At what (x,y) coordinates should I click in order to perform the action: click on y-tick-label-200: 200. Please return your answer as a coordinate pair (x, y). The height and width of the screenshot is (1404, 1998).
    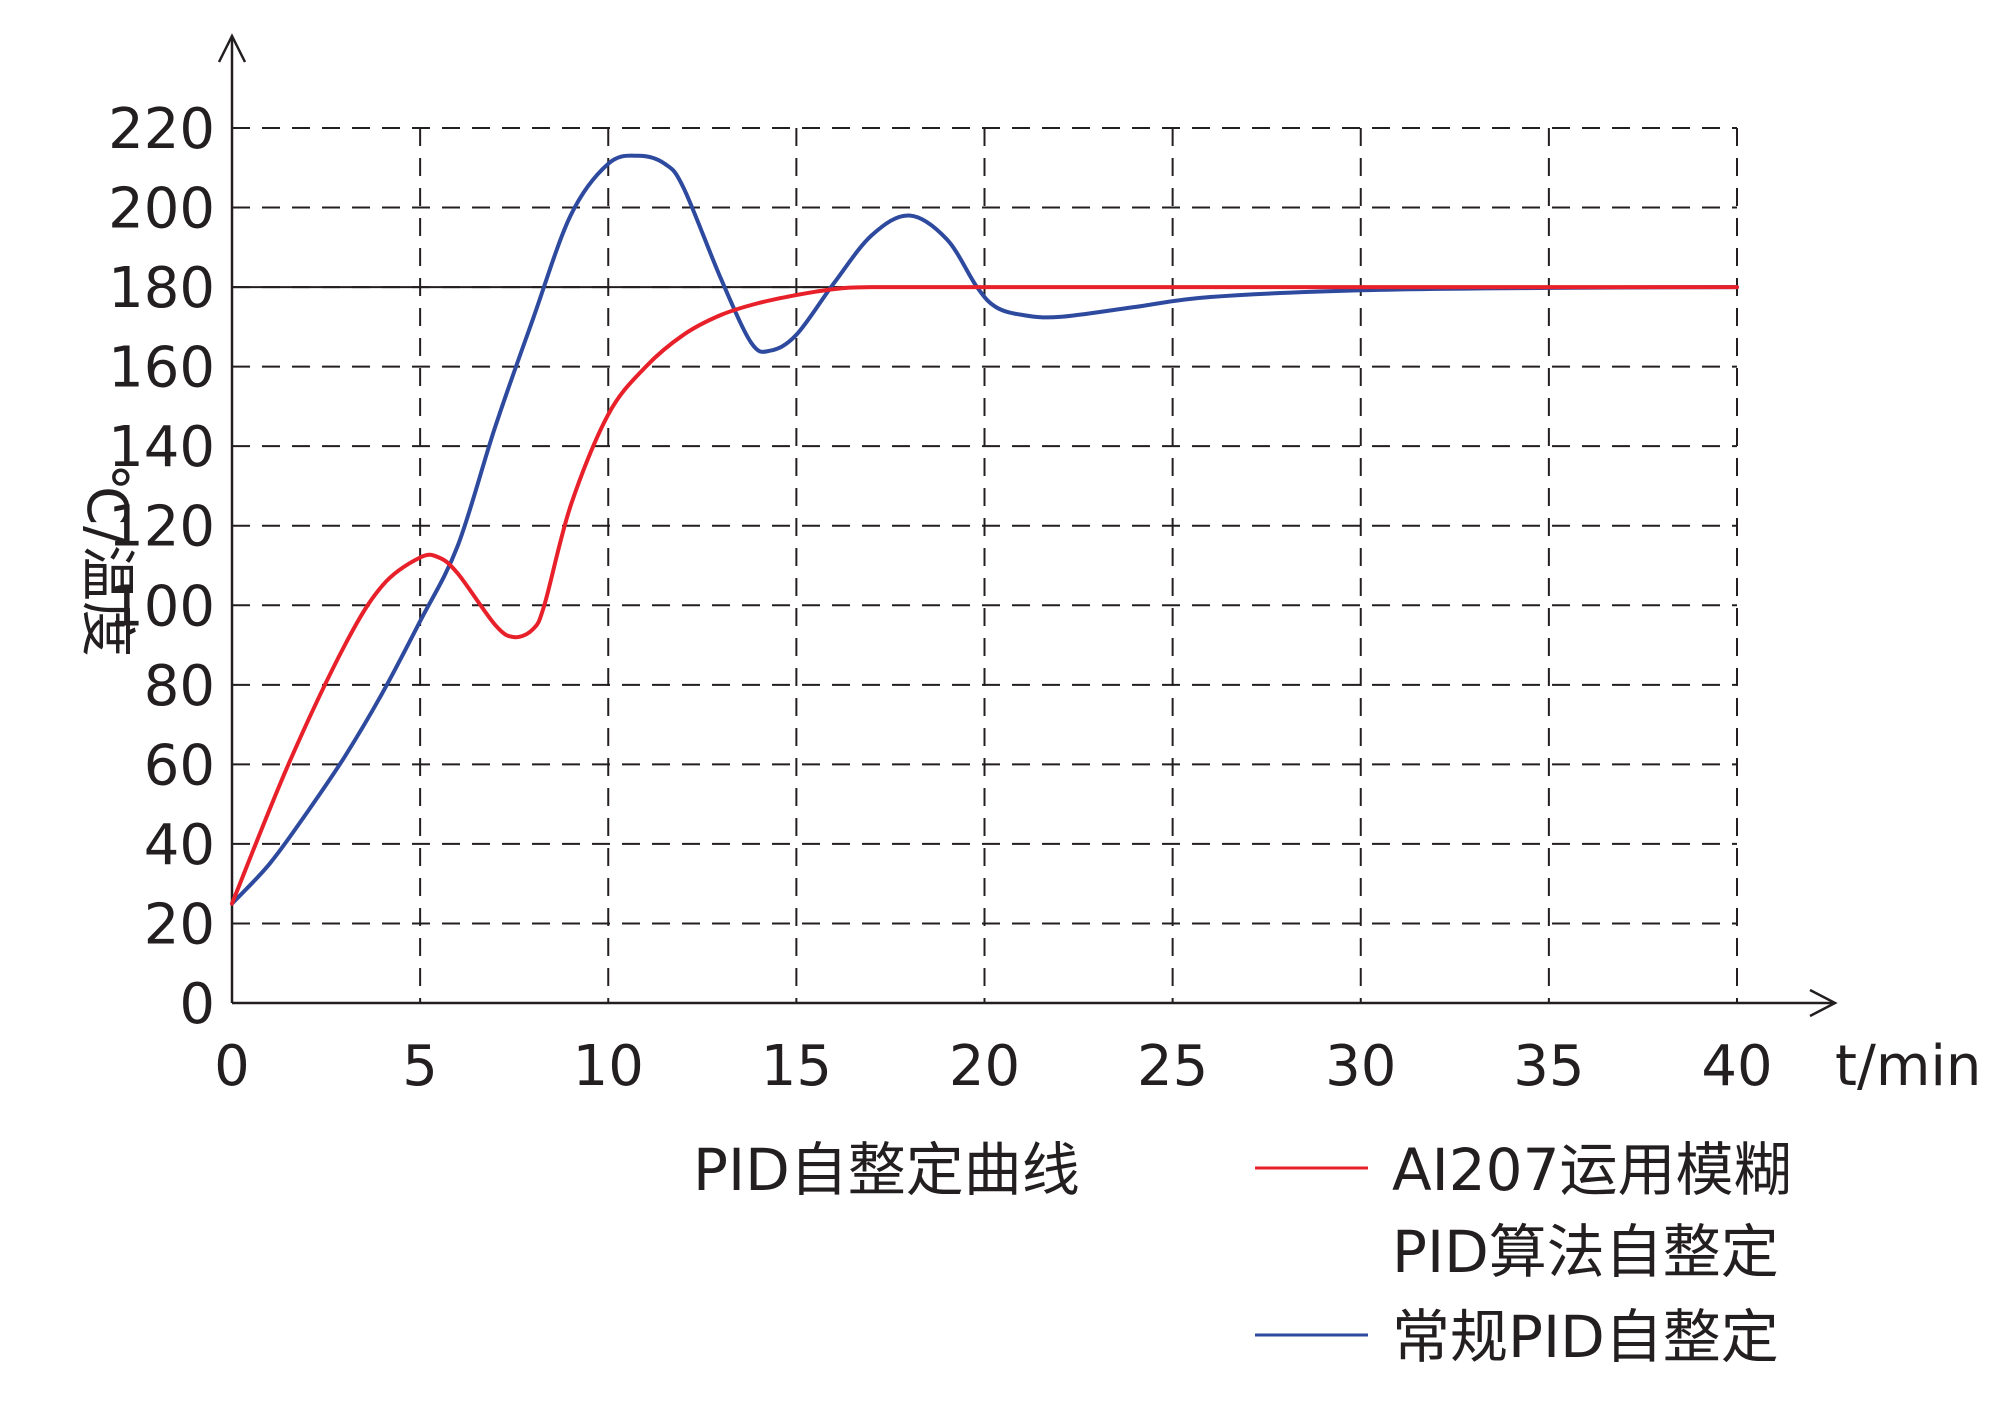
    Looking at the image, I should click on (161, 209).